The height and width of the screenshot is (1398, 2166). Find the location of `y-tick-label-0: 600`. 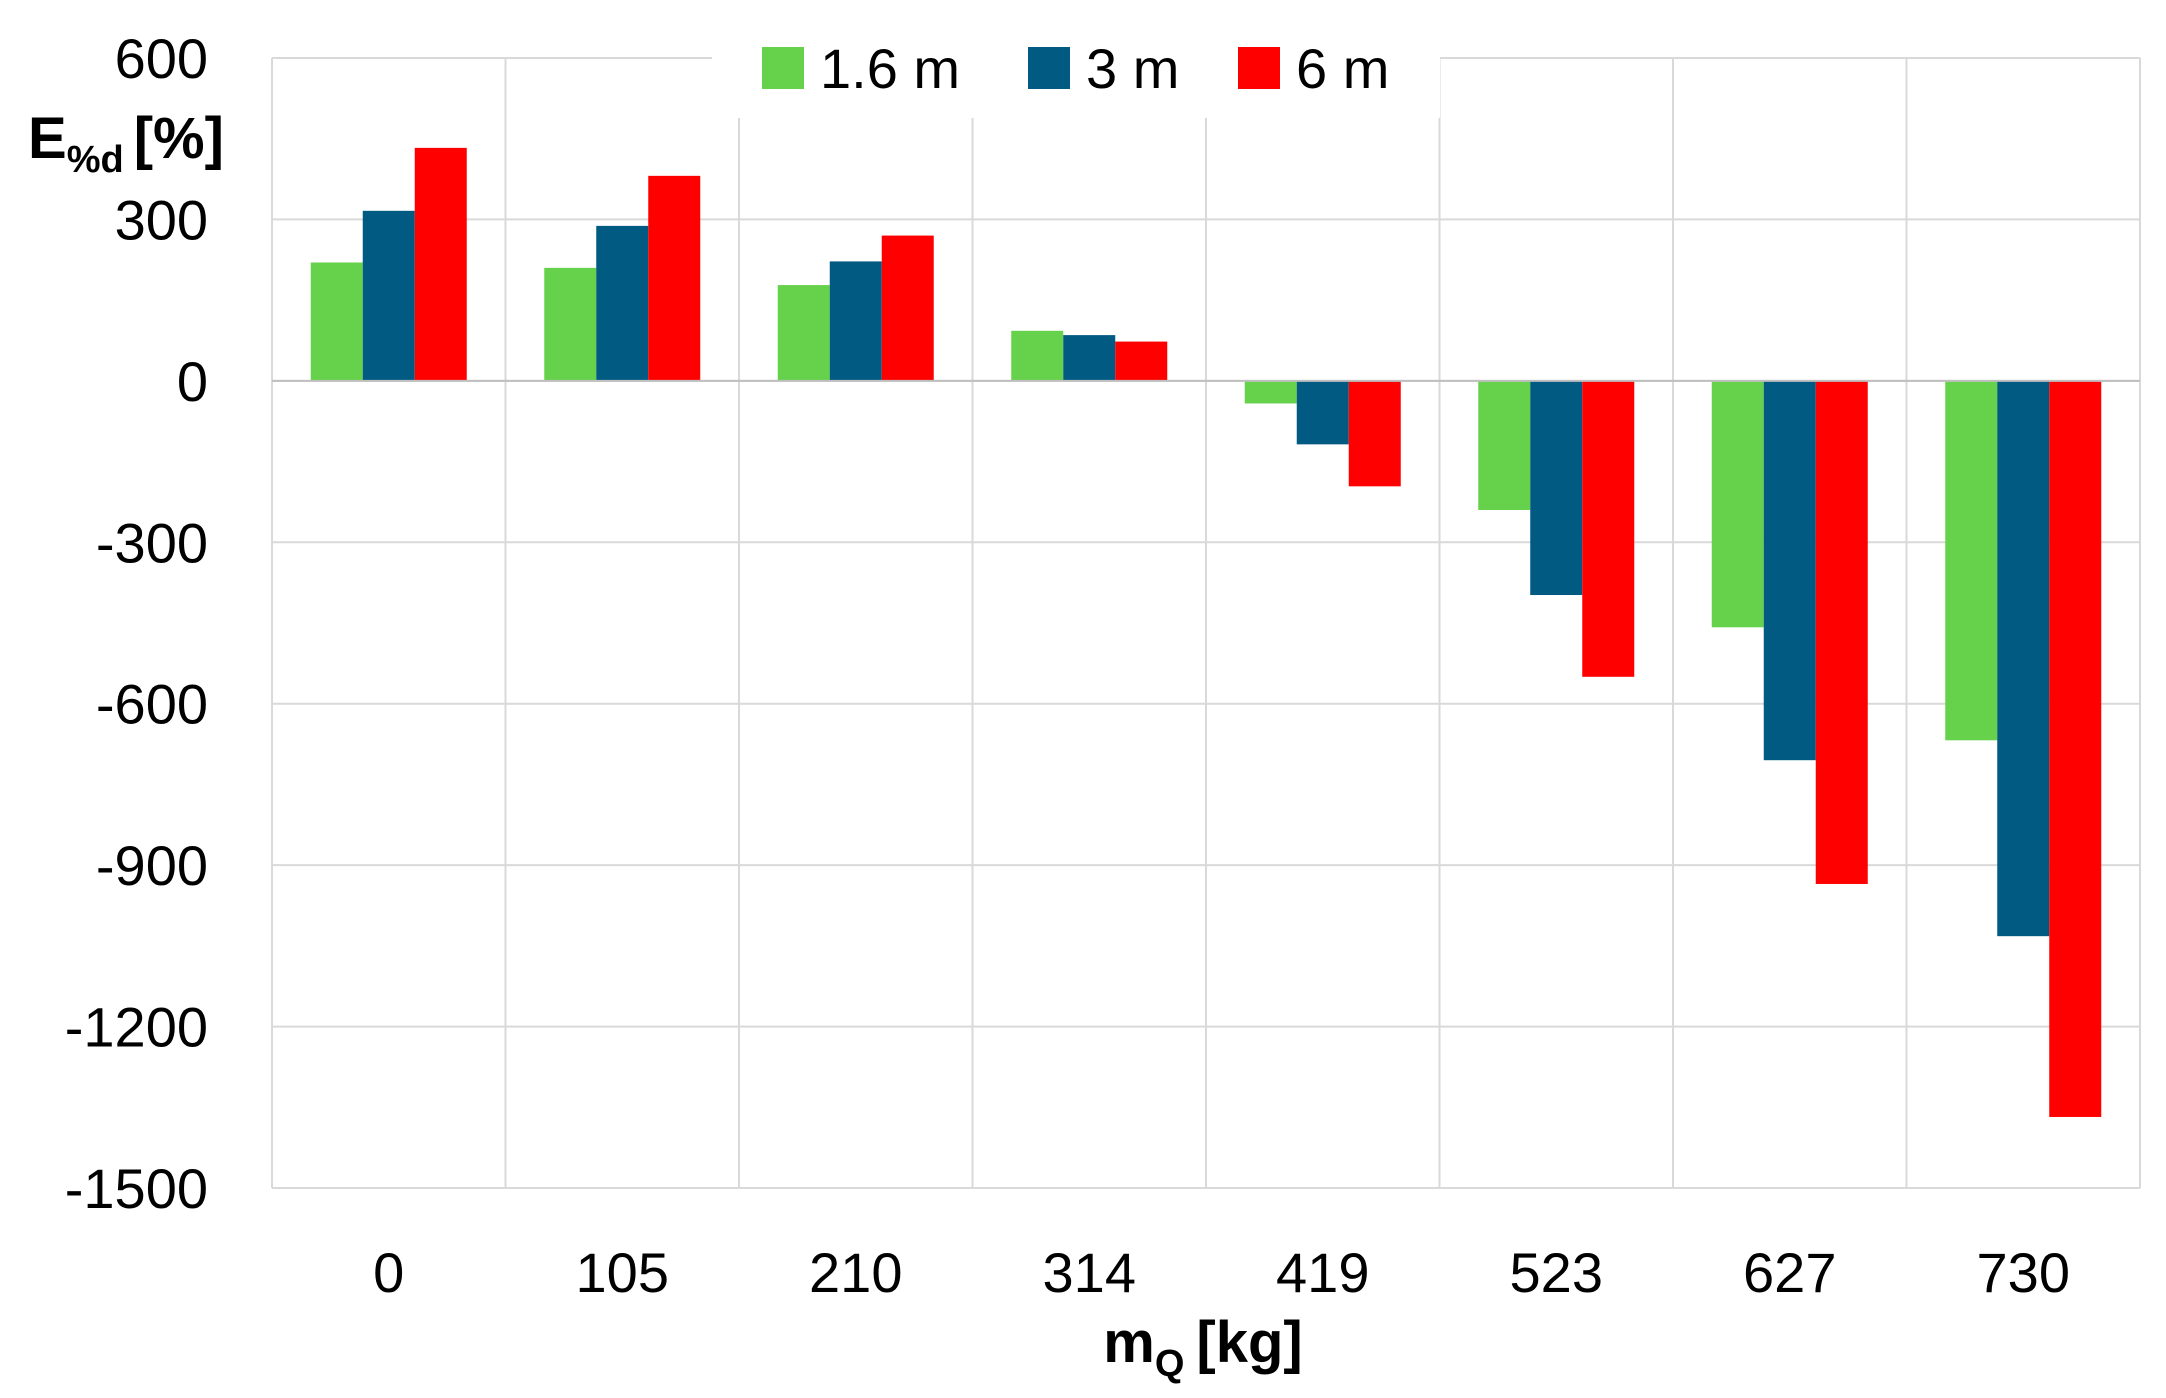

y-tick-label-0: 600 is located at coordinates (161, 58).